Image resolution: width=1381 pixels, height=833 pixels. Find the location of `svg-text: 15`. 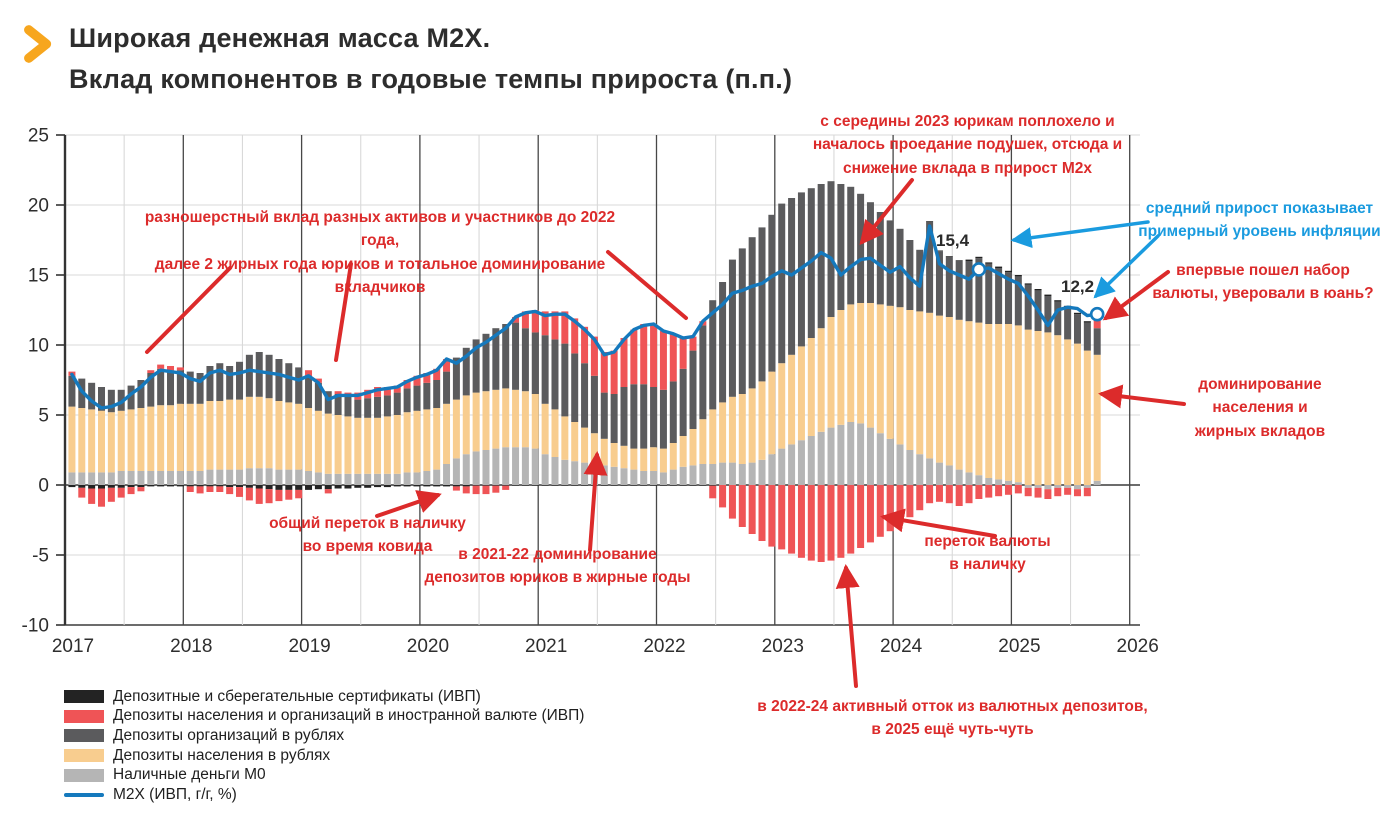

svg-text: 15 is located at coordinates (38, 276).